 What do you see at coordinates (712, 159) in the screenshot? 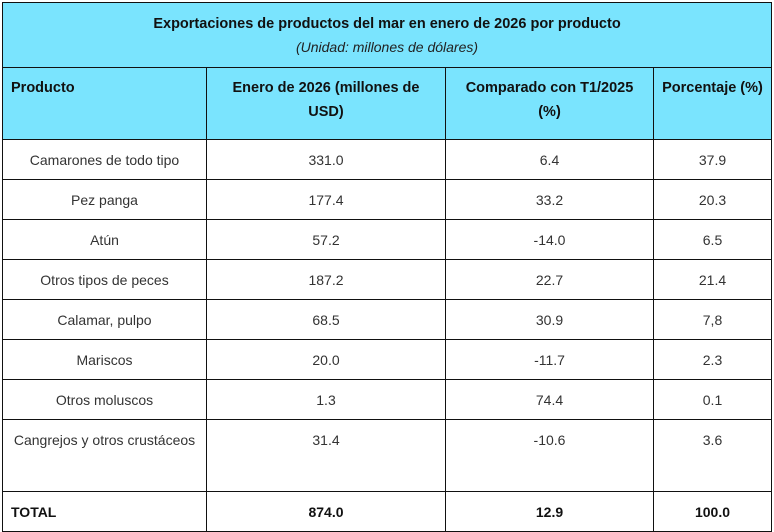
I see `cell-share: 37.9` at bounding box center [712, 159].